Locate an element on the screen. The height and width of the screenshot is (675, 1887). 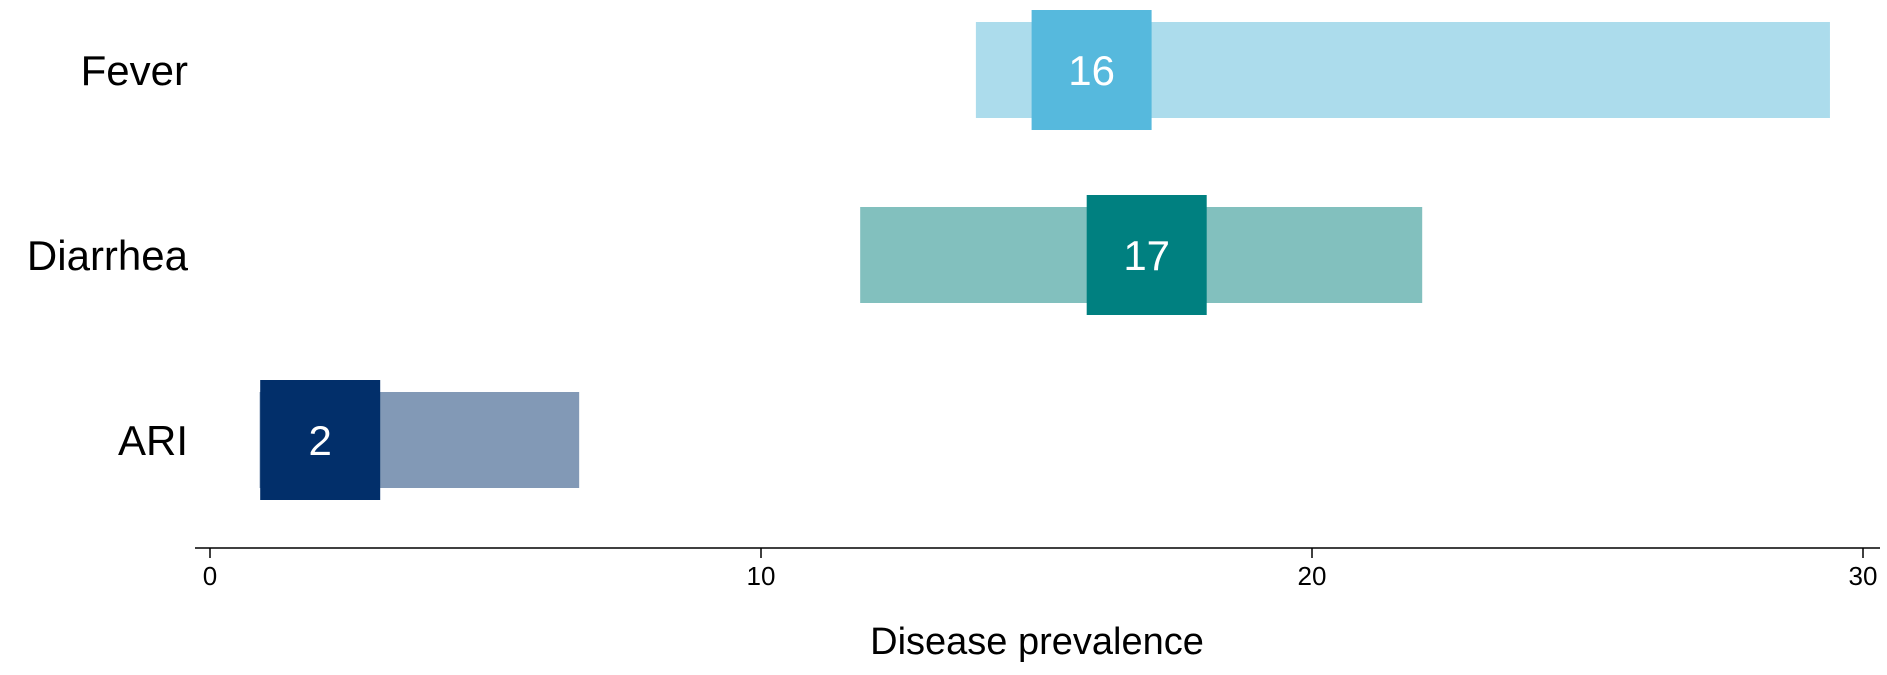
x-tick-label: 10 is located at coordinates (761, 576).